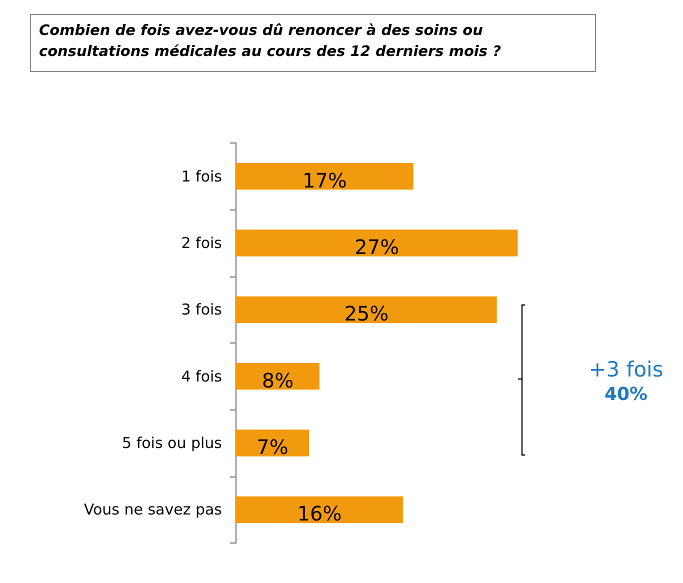 This screenshot has height=583, width=683. Describe the element at coordinates (201, 243) in the screenshot. I see `y-tick-label: 2 fois` at that location.